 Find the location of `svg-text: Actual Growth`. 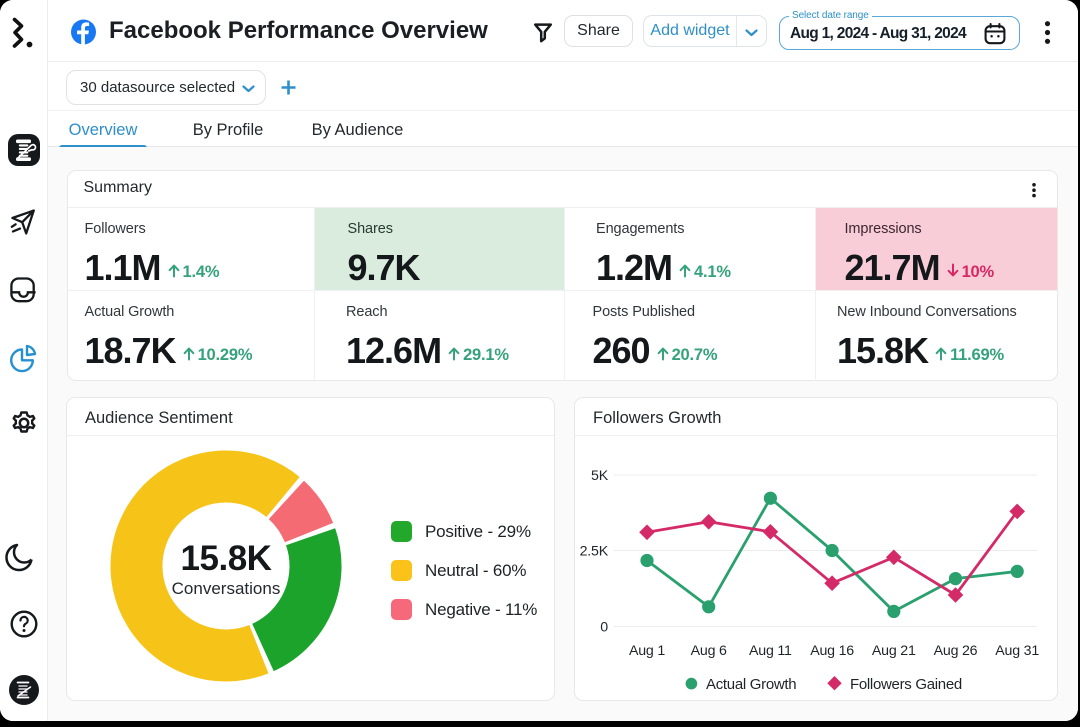

svg-text: Actual Growth is located at coordinates (751, 684).